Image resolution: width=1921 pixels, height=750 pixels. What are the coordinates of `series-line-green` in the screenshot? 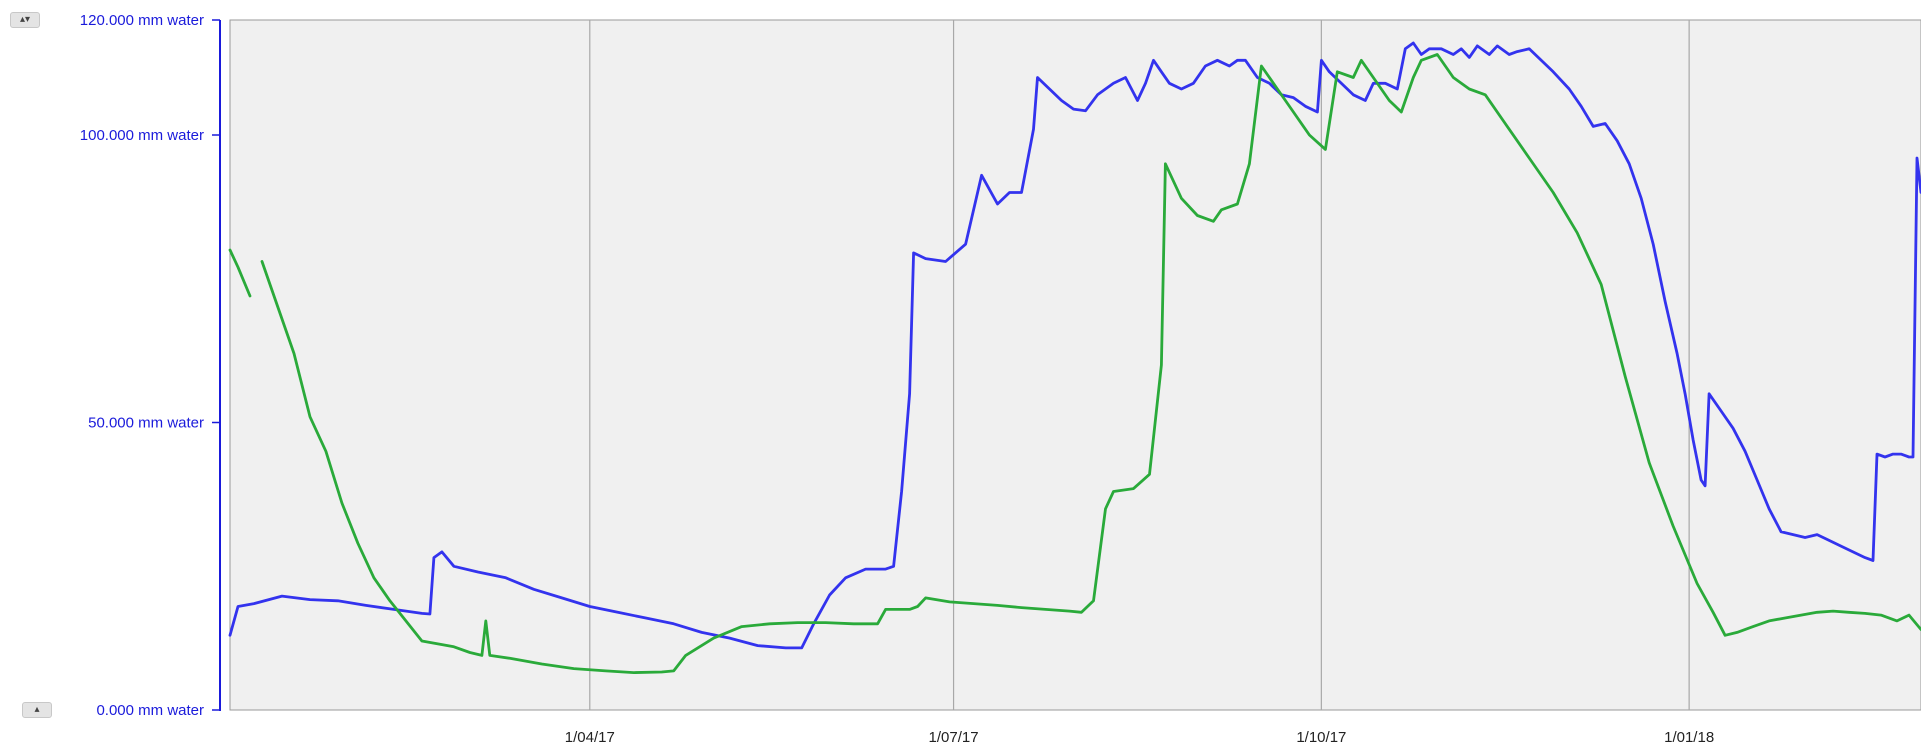 It's located at (240, 273).